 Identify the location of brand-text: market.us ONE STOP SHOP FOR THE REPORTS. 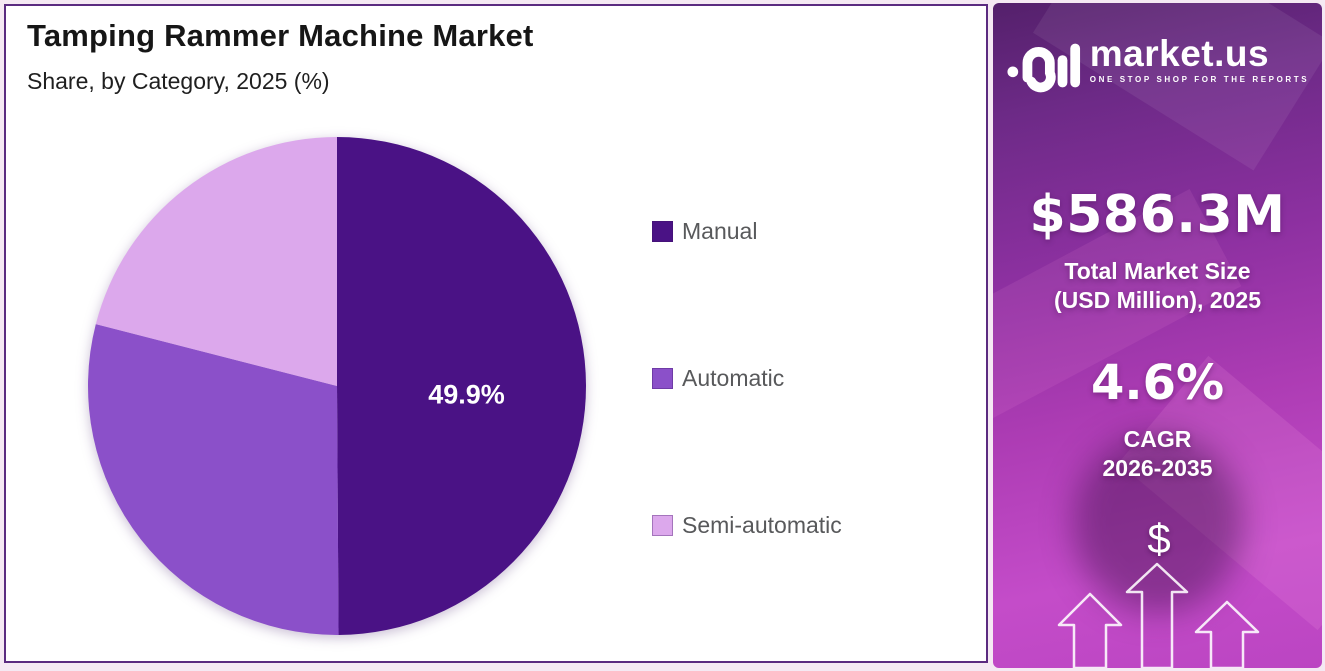
(1199, 58).